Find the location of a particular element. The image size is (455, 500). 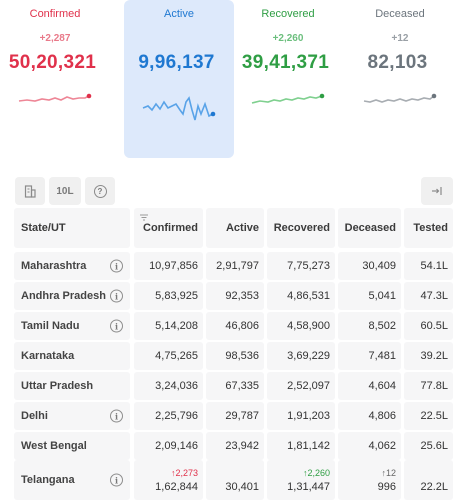

state-name: Andhra Pradesh i is located at coordinates (72, 296).